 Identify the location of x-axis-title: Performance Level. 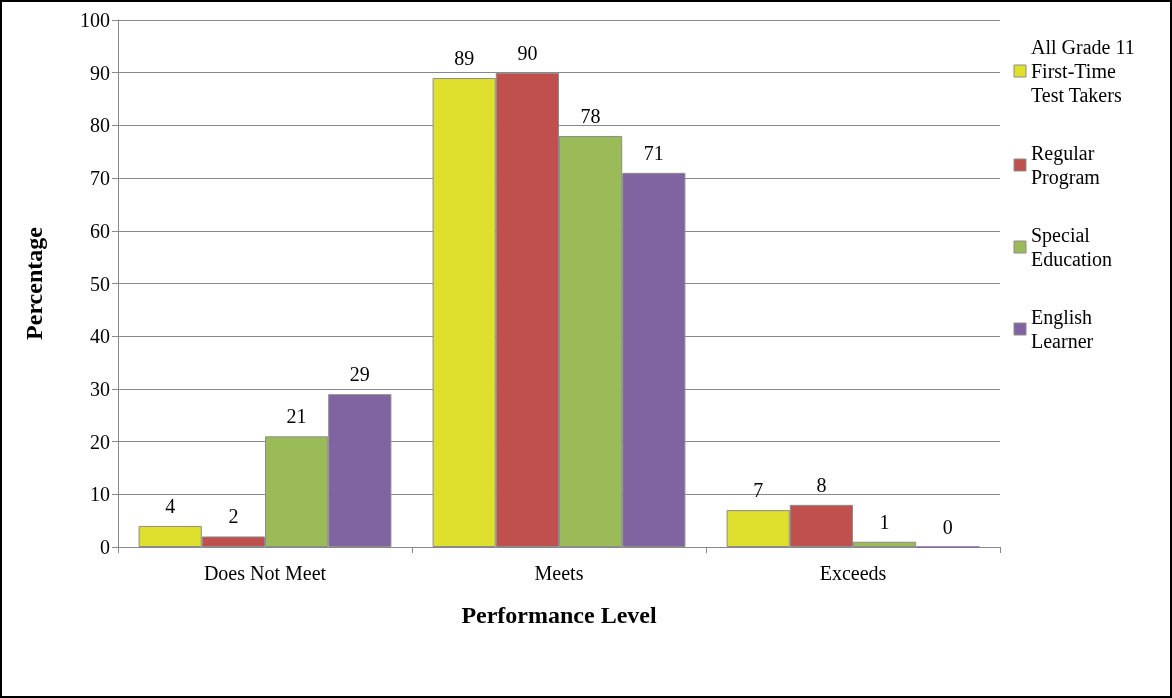
(559, 615).